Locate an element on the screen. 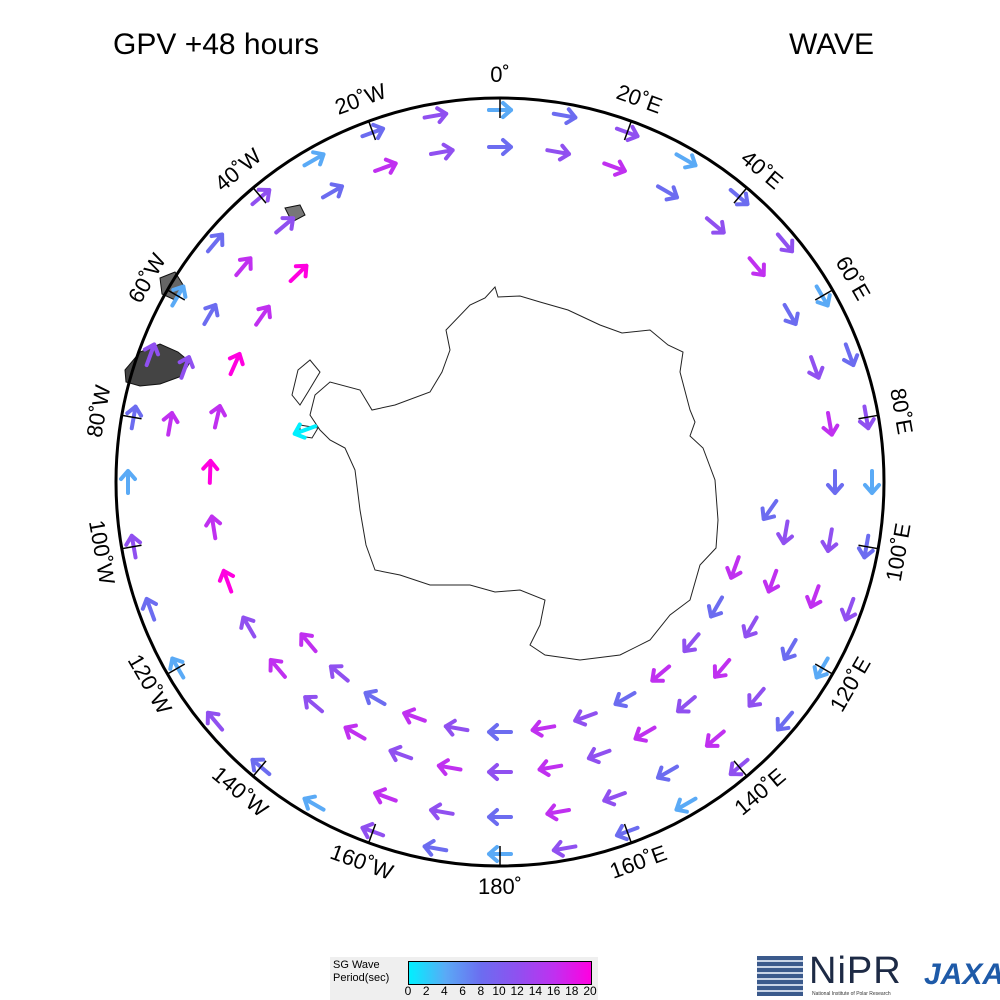 The width and height of the screenshot is (1000, 1000). longitude-label: 20˚W is located at coordinates (361, 99).